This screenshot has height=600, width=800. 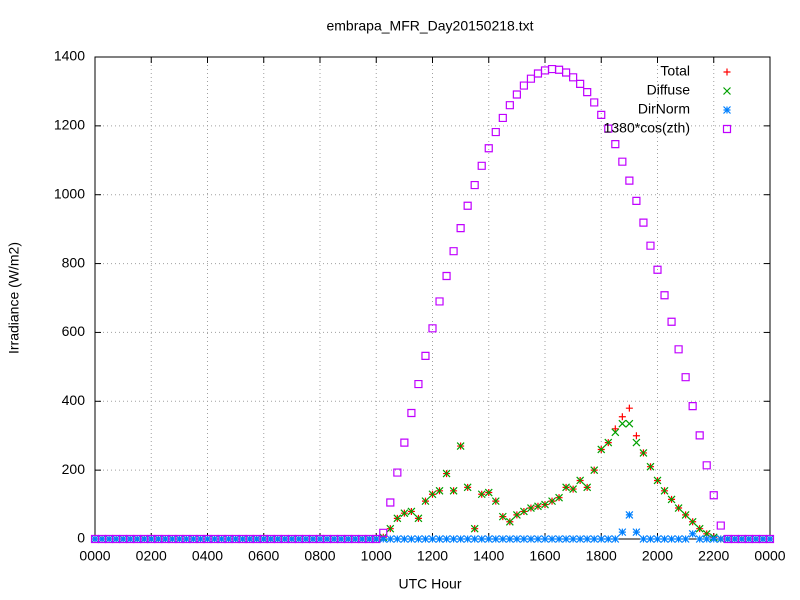 I want to click on y-tick-label: 1200, so click(x=69, y=125).